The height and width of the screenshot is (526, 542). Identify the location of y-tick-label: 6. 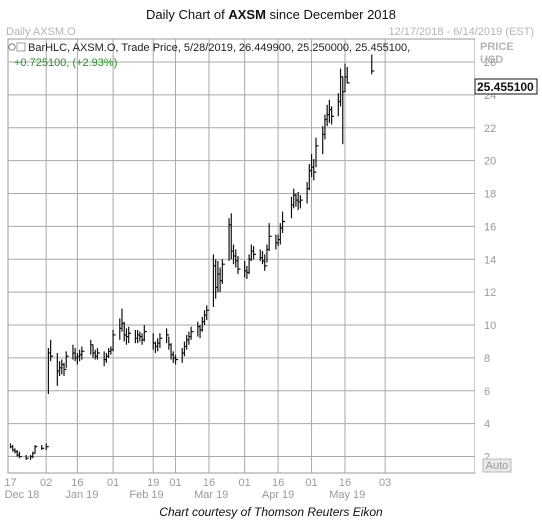
(487, 392).